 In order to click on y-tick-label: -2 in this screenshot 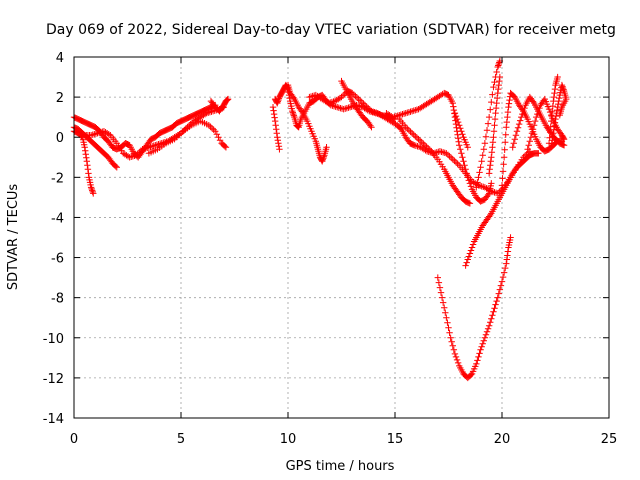, I will do `click(57, 178)`.